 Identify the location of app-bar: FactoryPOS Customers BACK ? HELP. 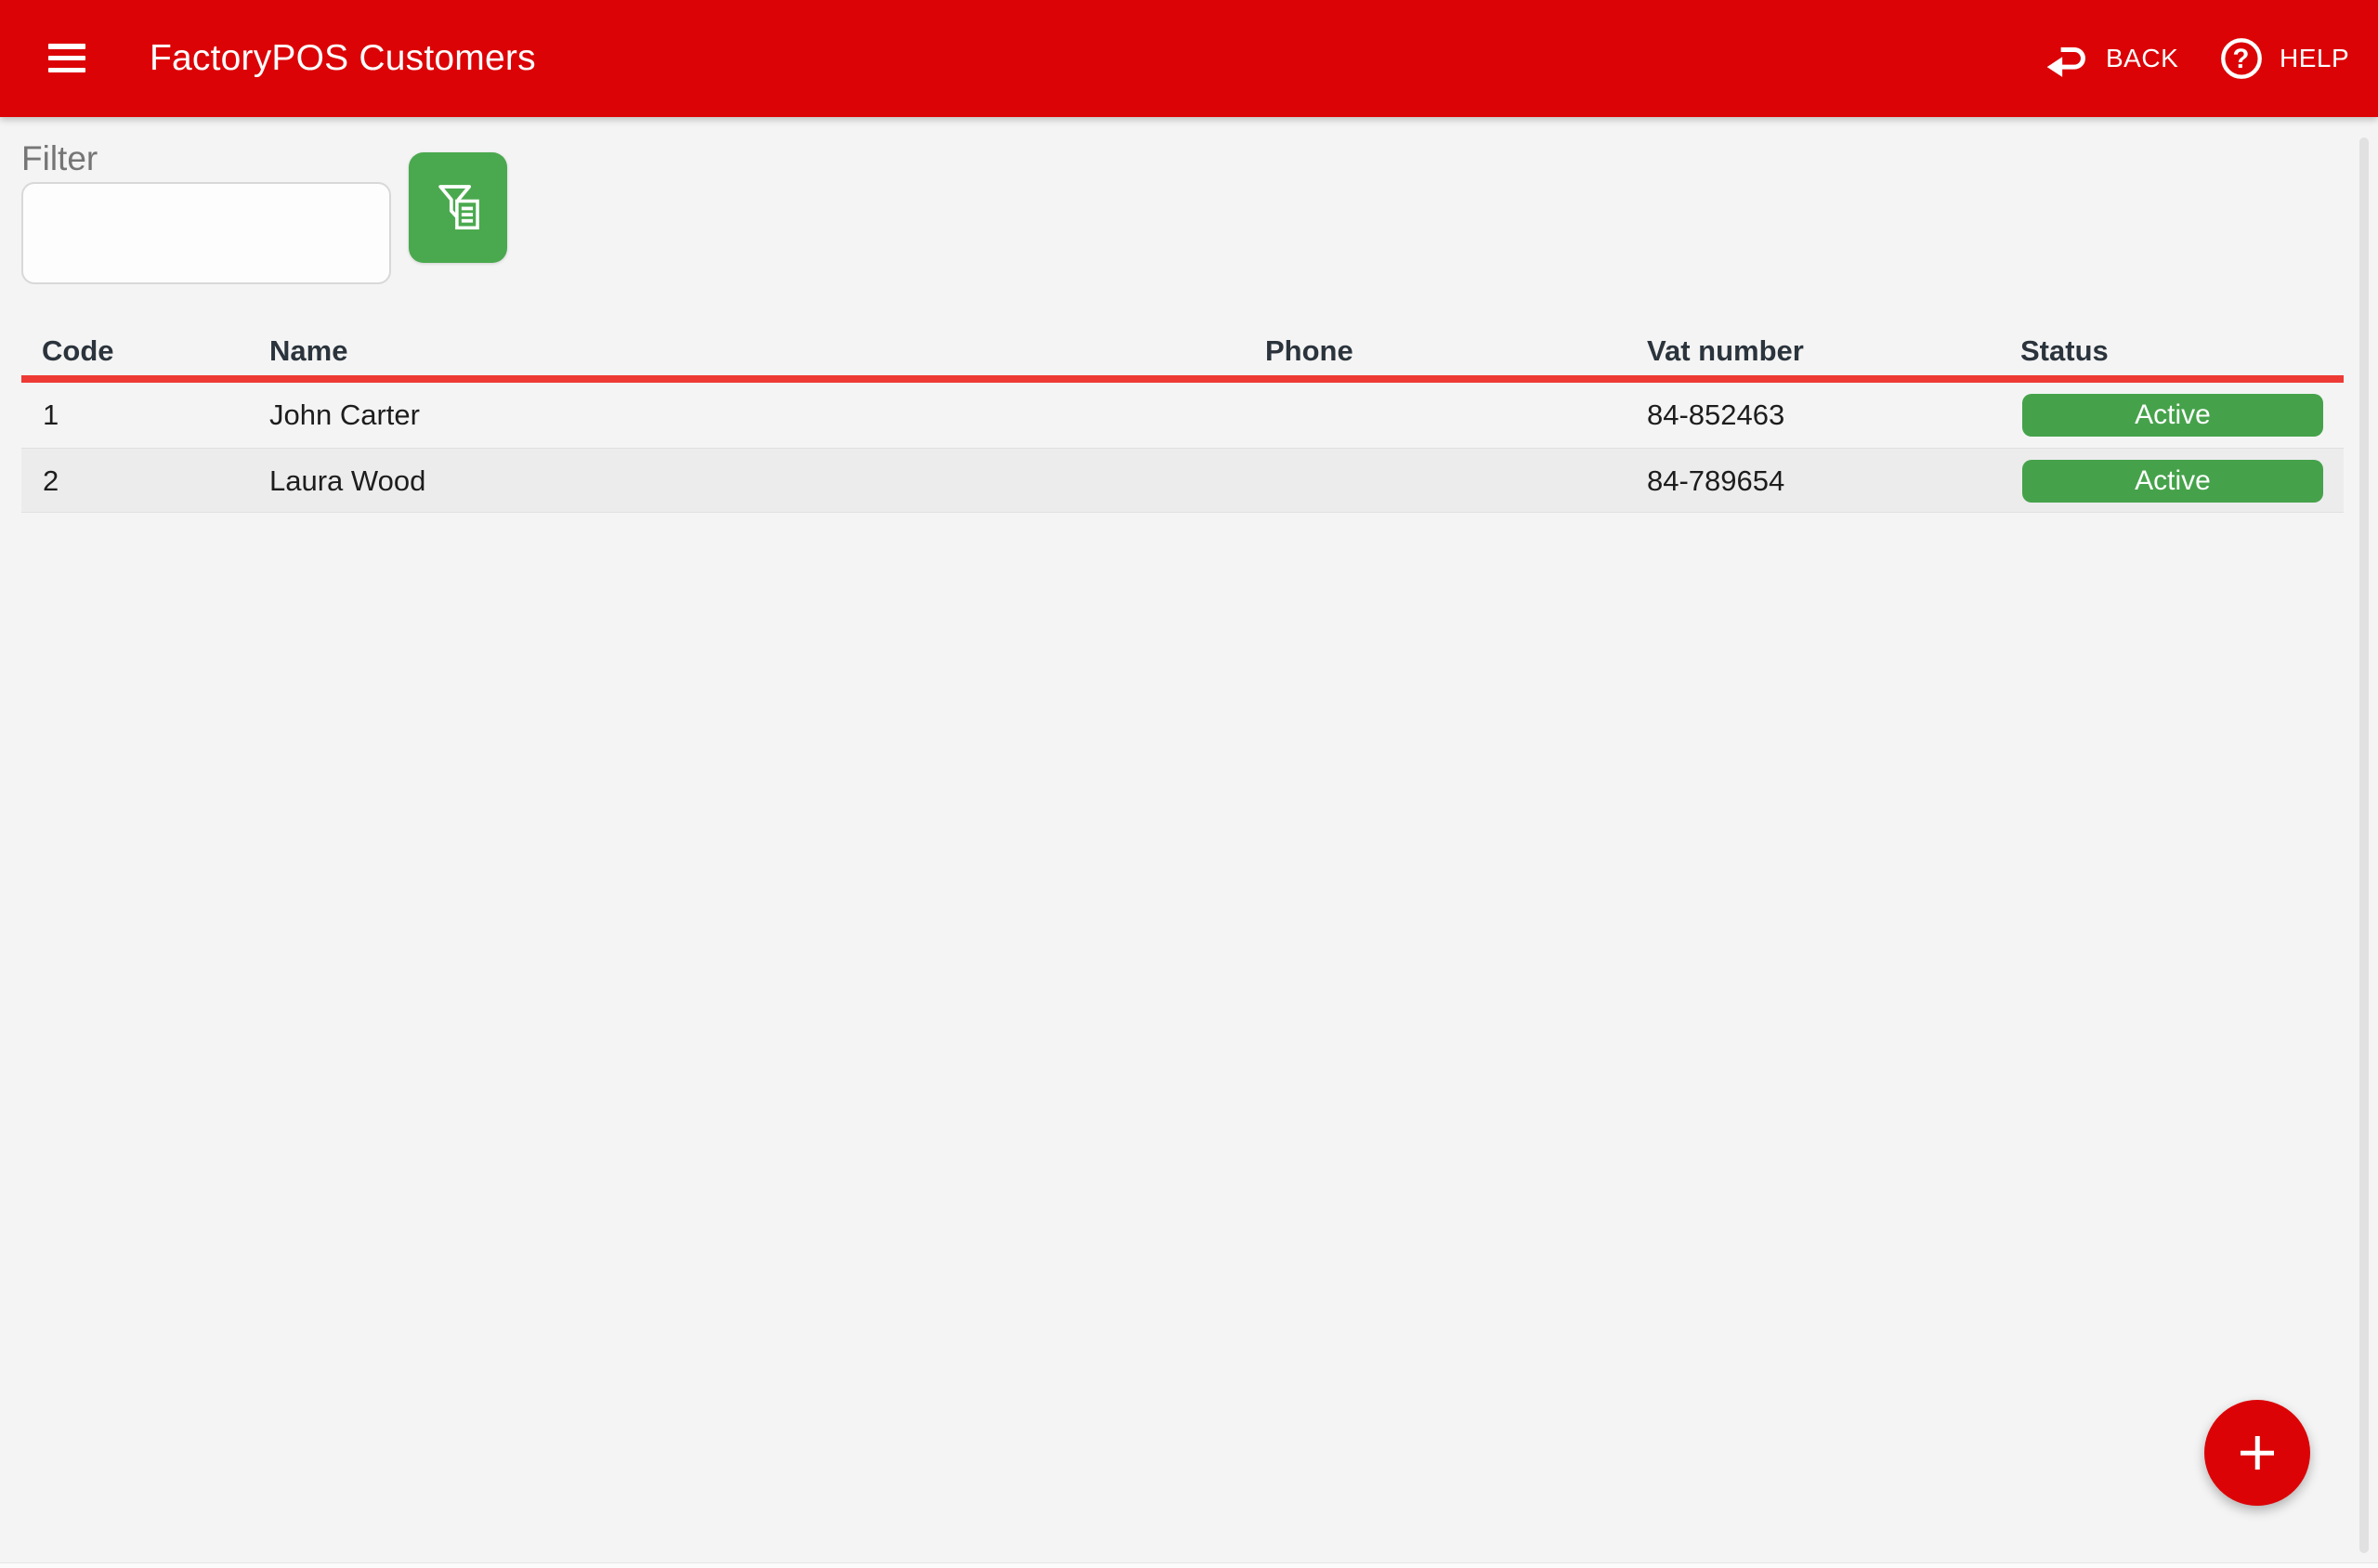
(1189, 58).